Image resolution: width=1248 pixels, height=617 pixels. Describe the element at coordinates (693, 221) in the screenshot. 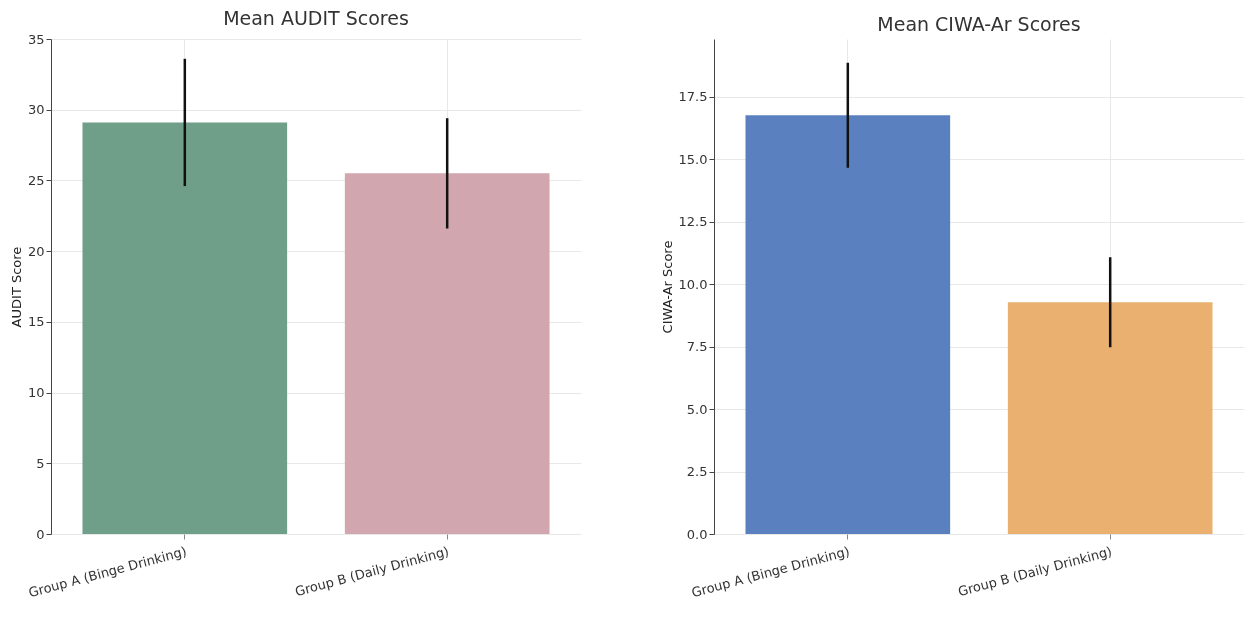

I see `y-tick-label: 12.5` at that location.